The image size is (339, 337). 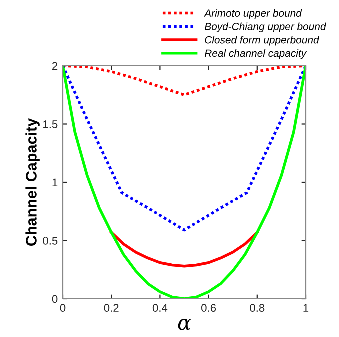 I want to click on y-tick-label: 1.5, so click(x=51, y=124).